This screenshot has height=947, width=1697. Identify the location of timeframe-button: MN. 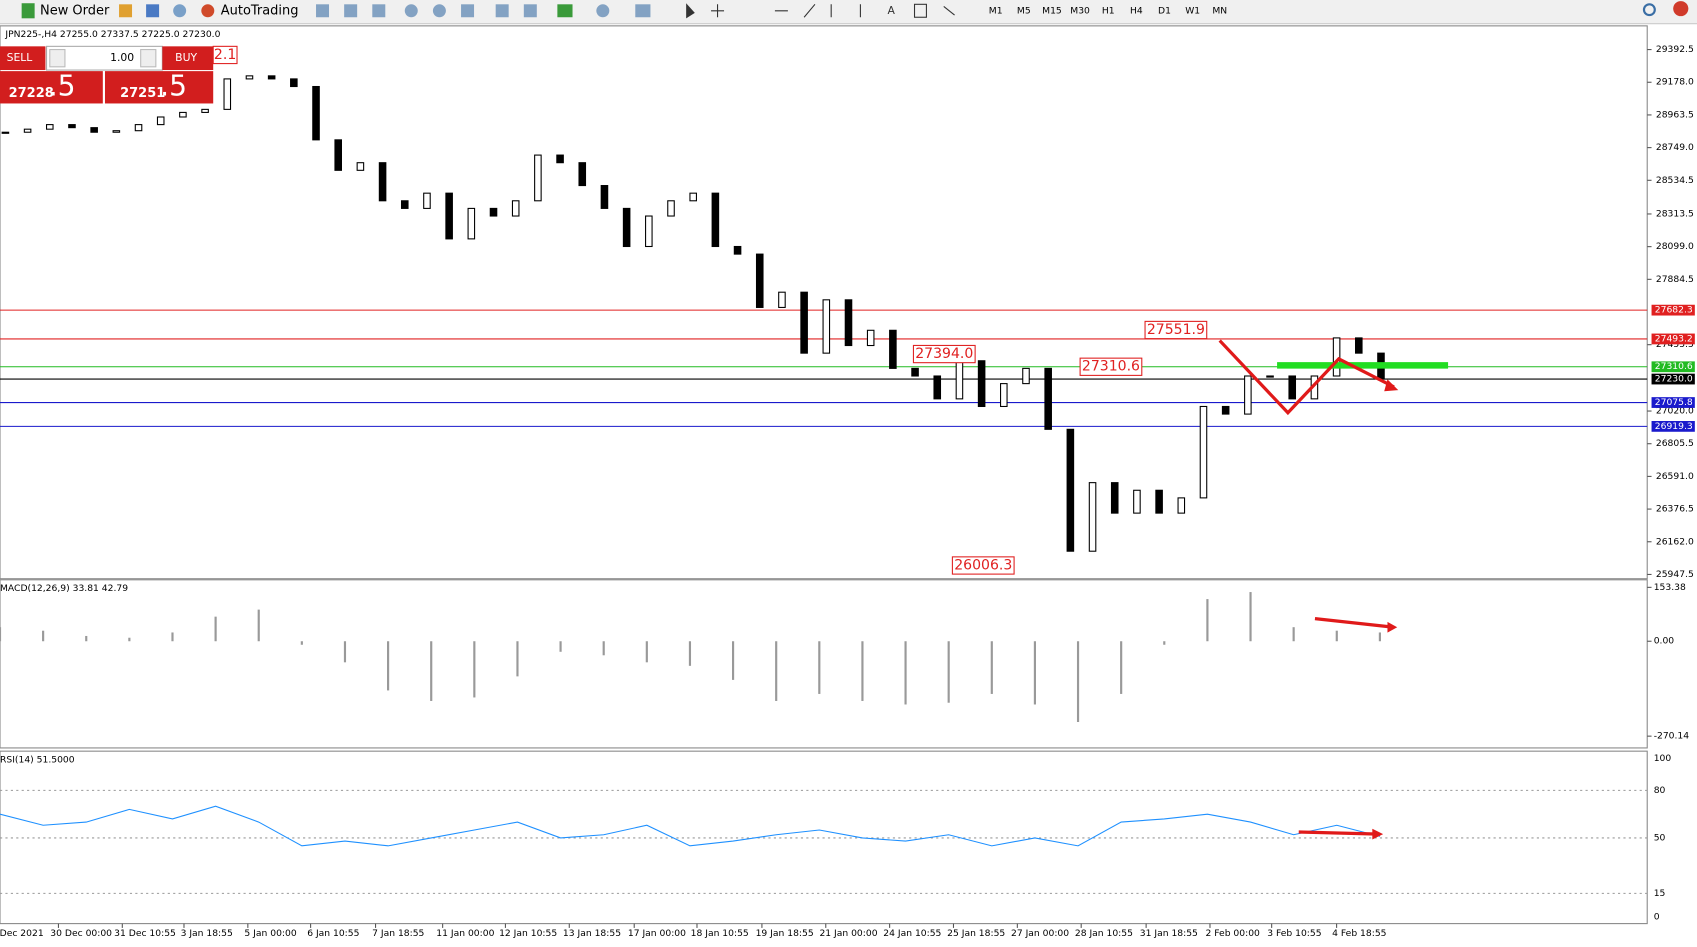
(1219, 10).